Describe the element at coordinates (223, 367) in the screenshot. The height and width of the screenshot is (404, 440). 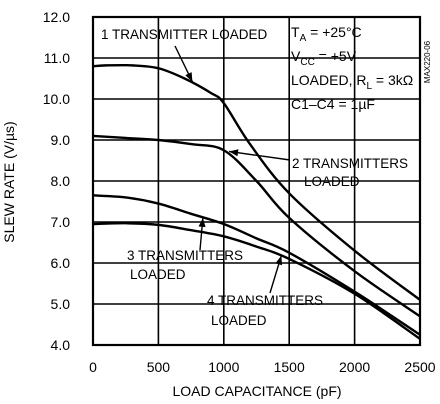
I see `x-tick-label-2: 1000` at that location.